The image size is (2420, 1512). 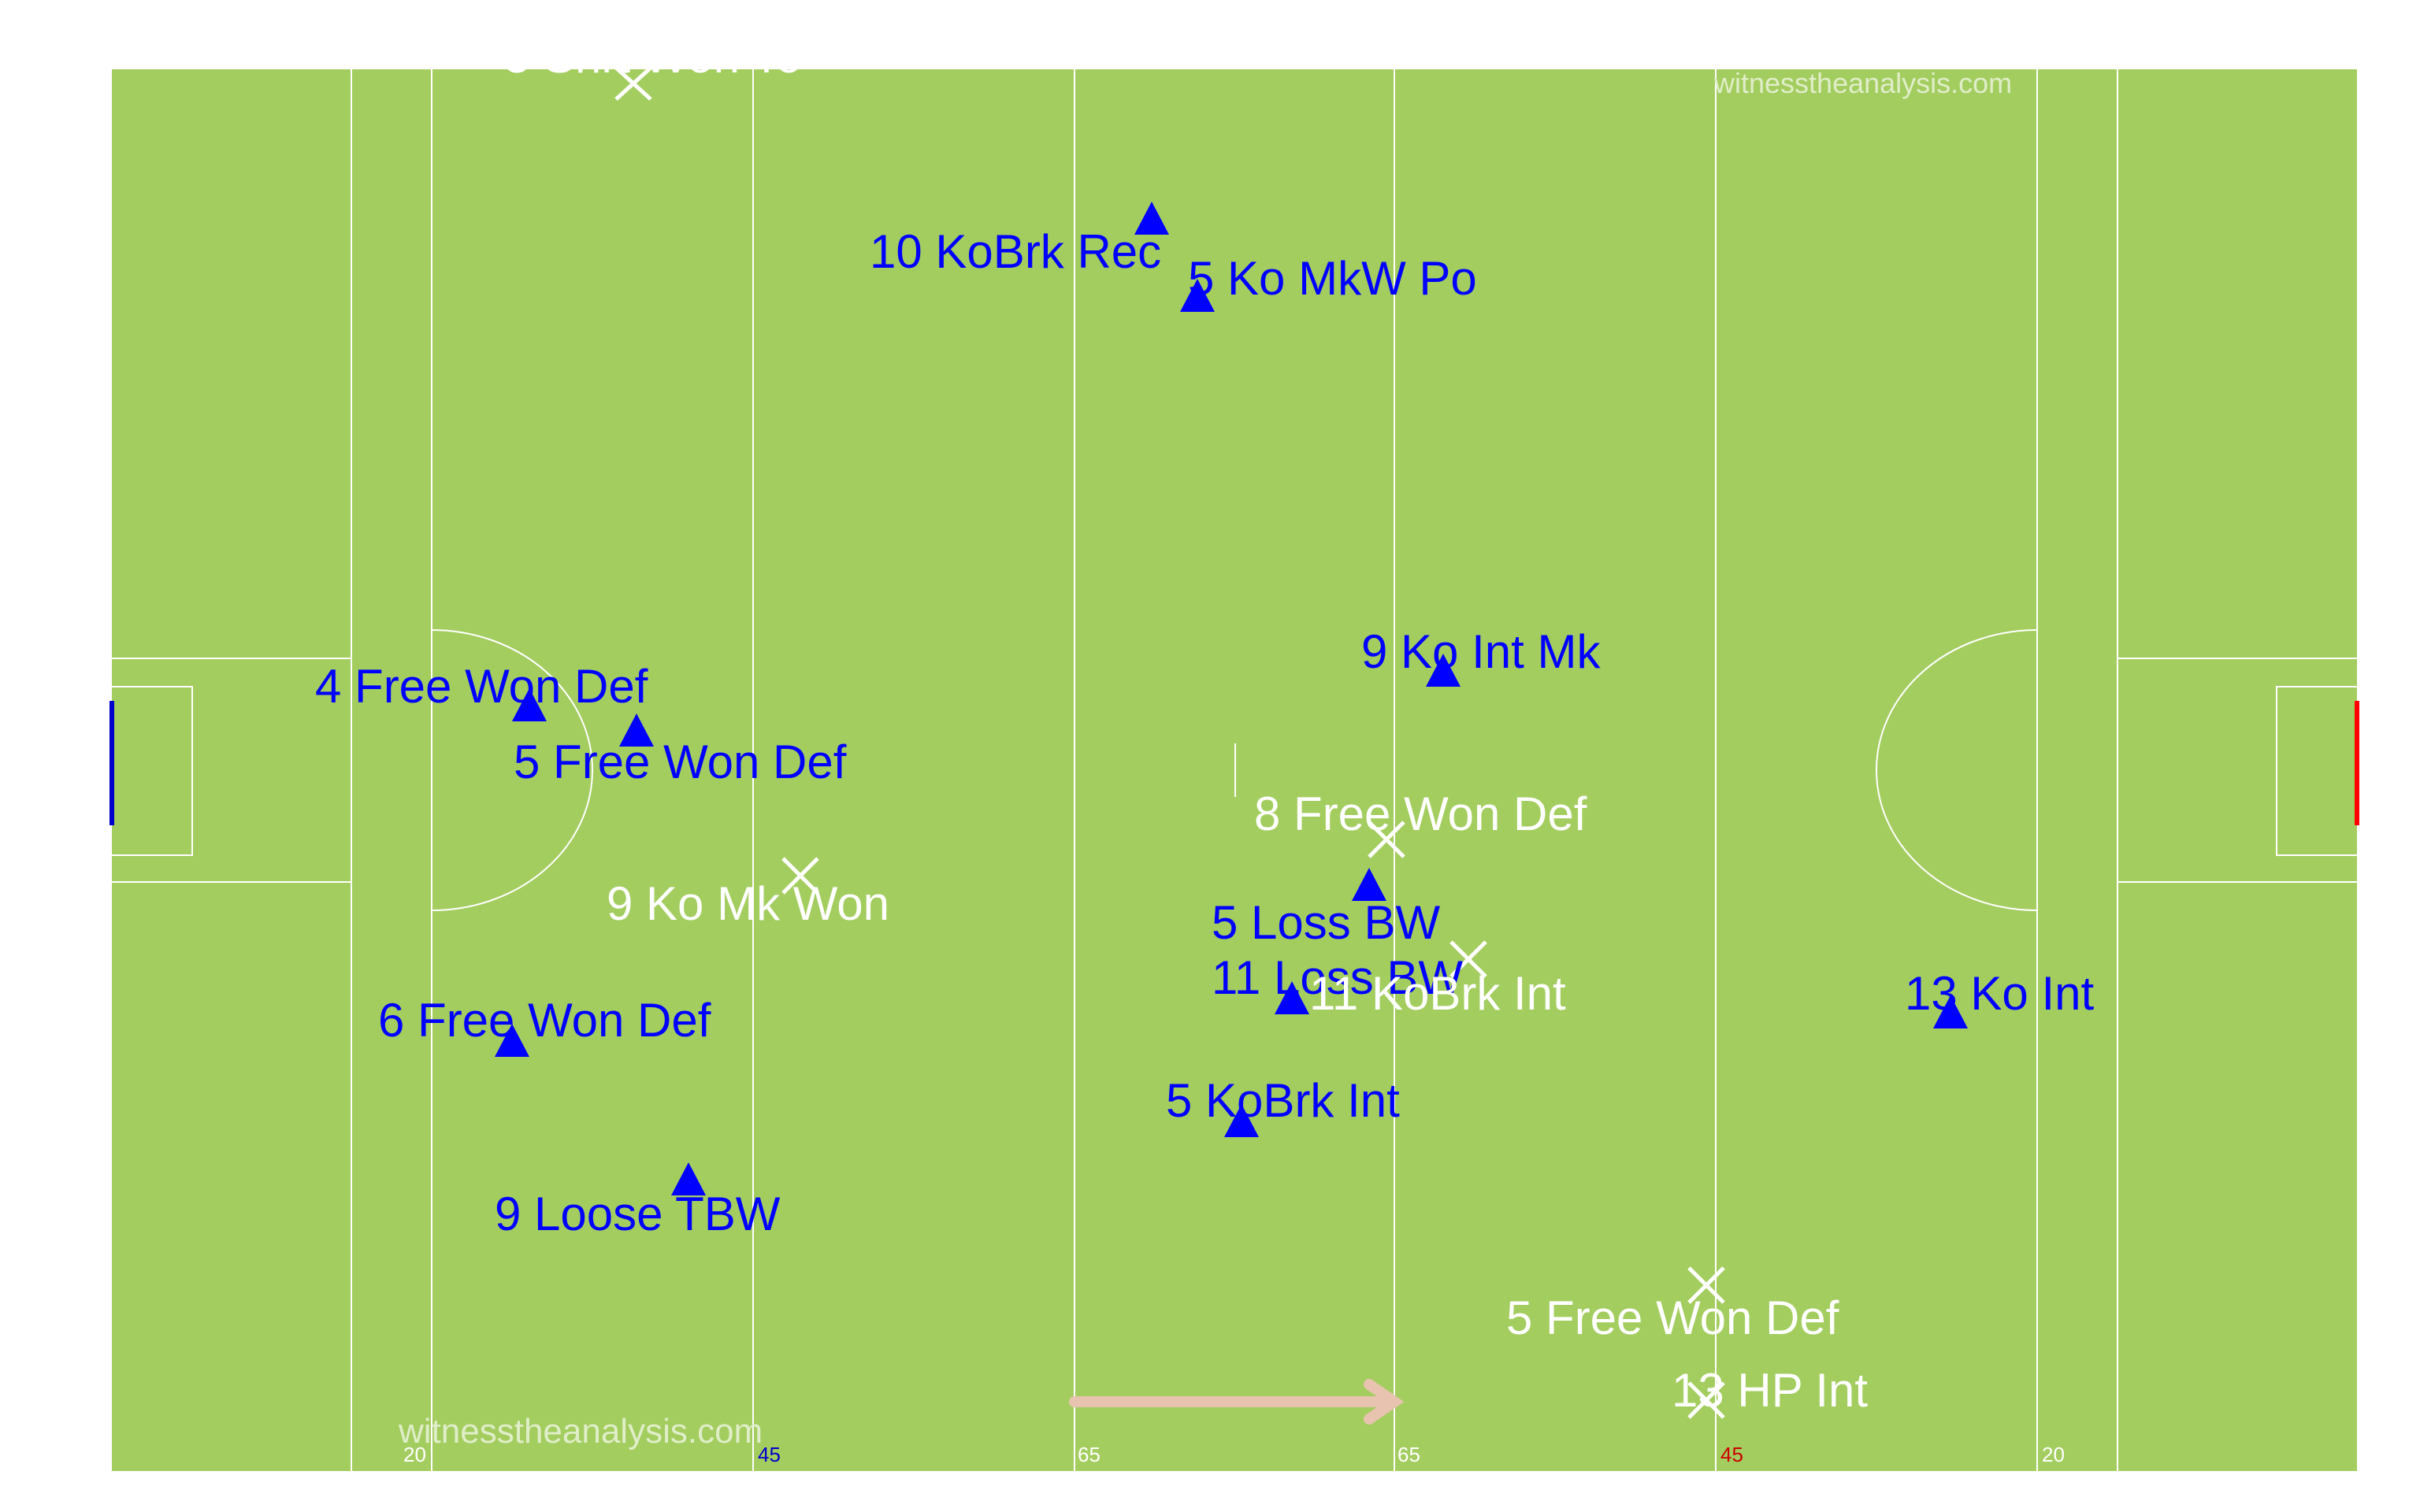 What do you see at coordinates (482, 686) in the screenshot?
I see `event-label: 4 Free Won Def` at bounding box center [482, 686].